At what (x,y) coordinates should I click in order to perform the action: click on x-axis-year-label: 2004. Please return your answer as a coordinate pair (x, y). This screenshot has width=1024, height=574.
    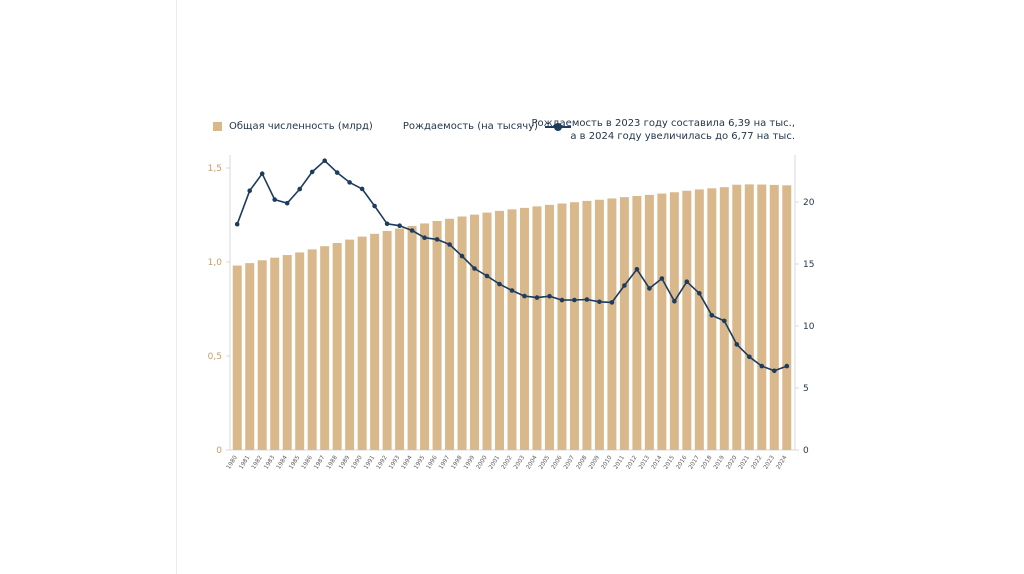
    Looking at the image, I should click on (532, 463).